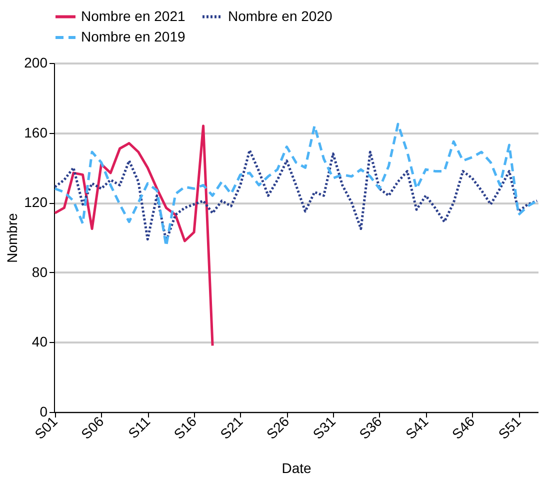 The width and height of the screenshot is (547, 481). What do you see at coordinates (231, 427) in the screenshot?
I see `x-tick-label: S21` at bounding box center [231, 427].